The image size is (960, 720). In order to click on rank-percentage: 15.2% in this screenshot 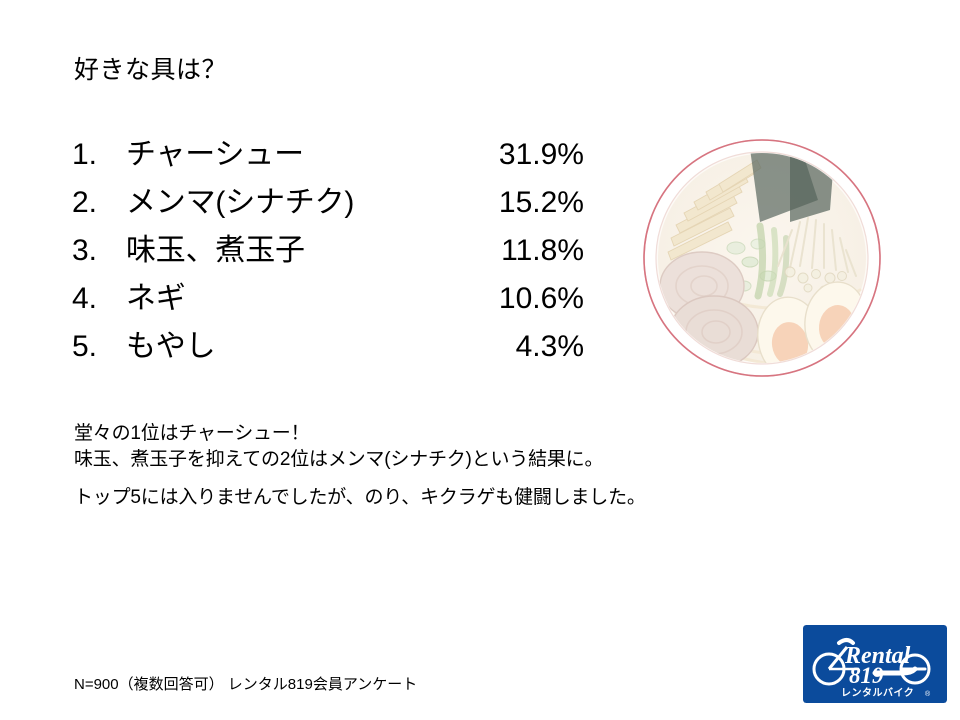, I will do `click(541, 202)`.